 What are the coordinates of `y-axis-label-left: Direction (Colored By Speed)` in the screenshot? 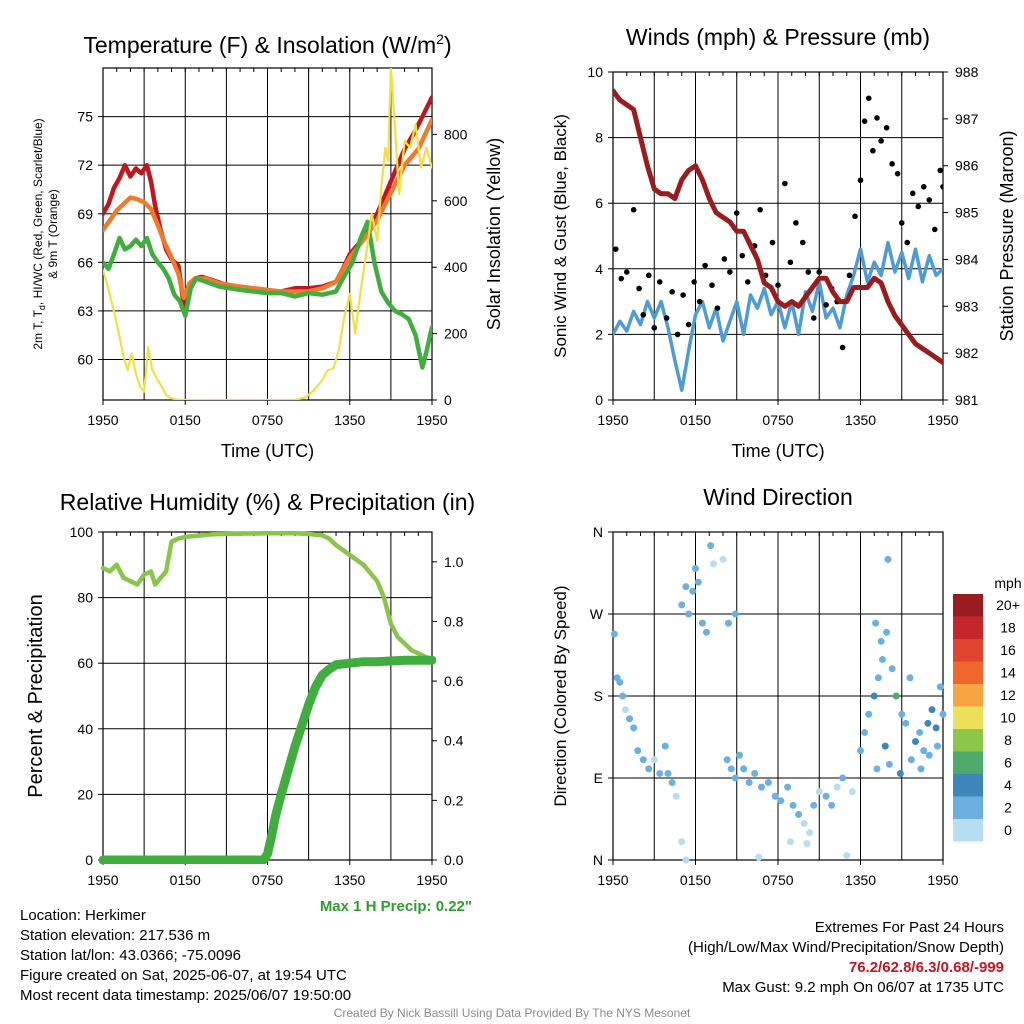 It's located at (560, 695).